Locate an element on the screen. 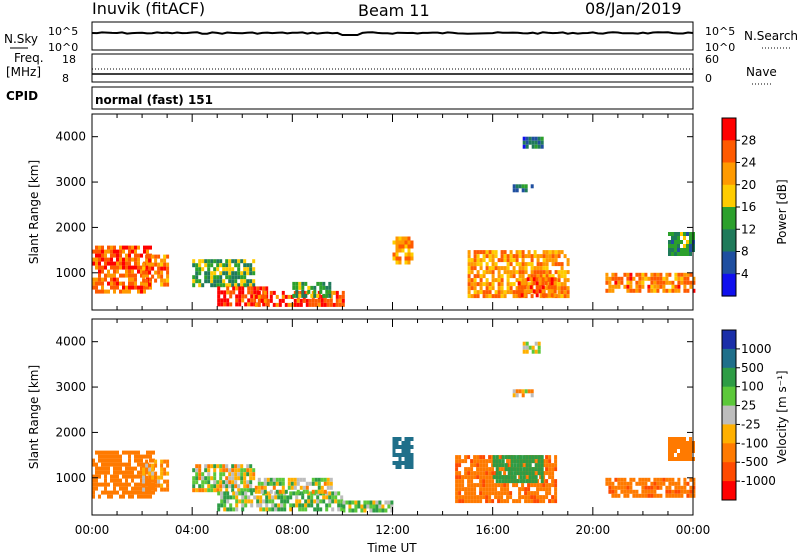  nave-tick-bottom: 0 is located at coordinates (708, 78).